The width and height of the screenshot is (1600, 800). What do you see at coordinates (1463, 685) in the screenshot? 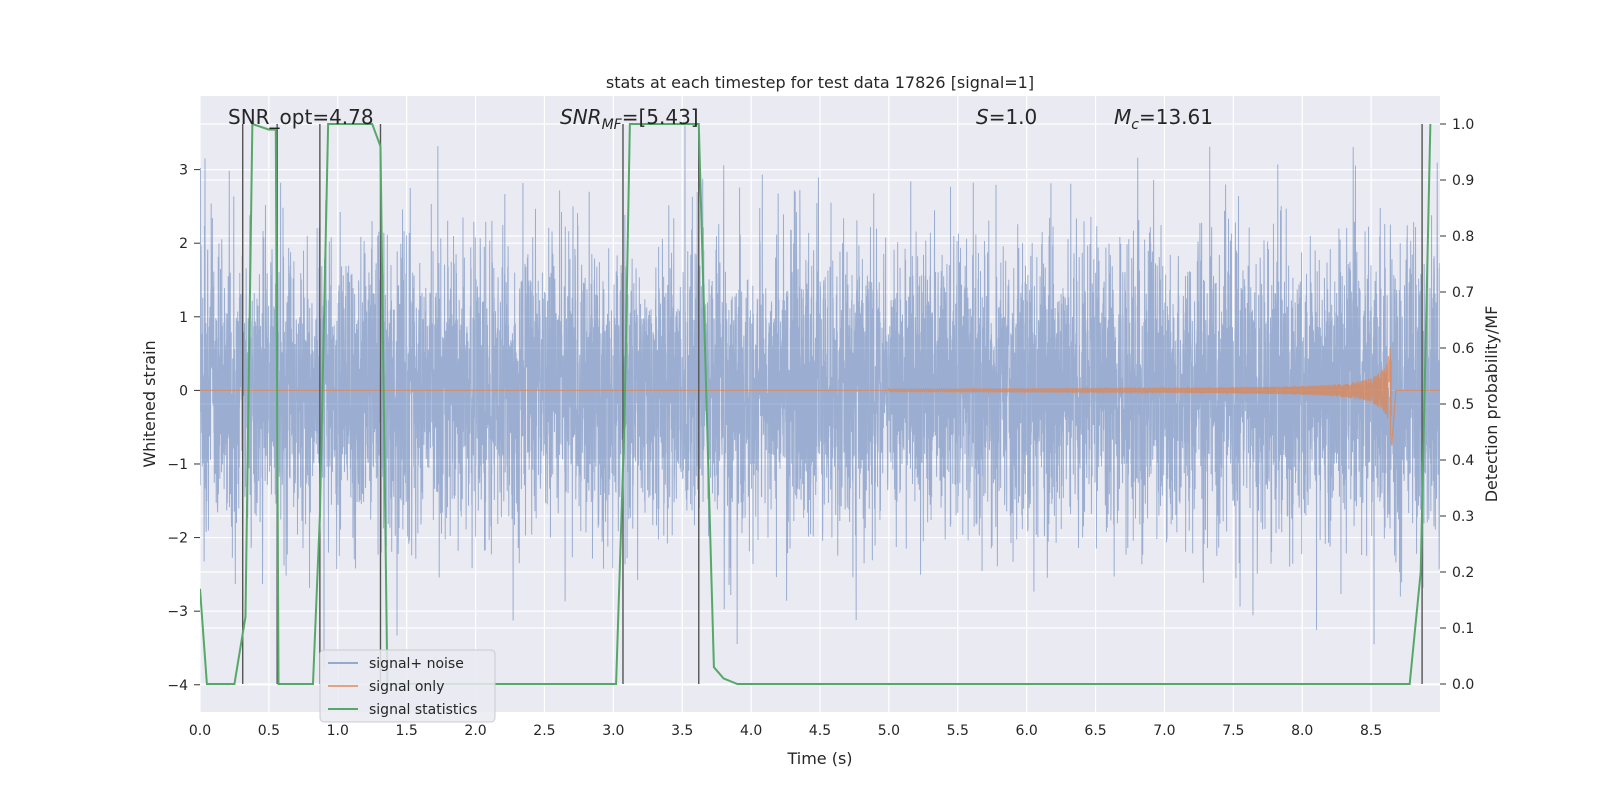
I see `y2-tick-label: 0.0` at bounding box center [1463, 685].